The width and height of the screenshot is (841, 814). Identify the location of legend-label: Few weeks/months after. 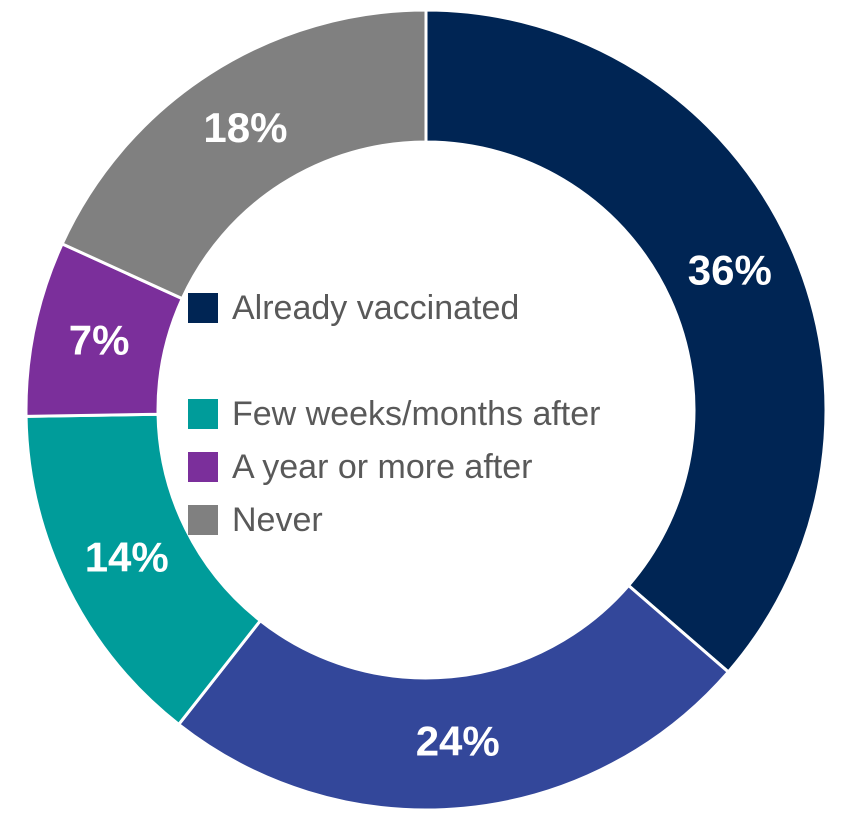
(416, 414).